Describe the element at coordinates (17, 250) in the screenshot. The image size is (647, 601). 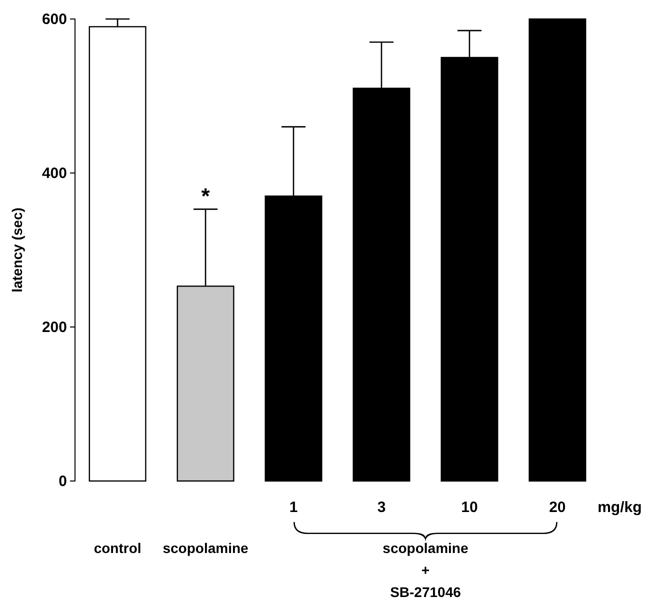
I see `y-axis-title: latency (sec)` at that location.